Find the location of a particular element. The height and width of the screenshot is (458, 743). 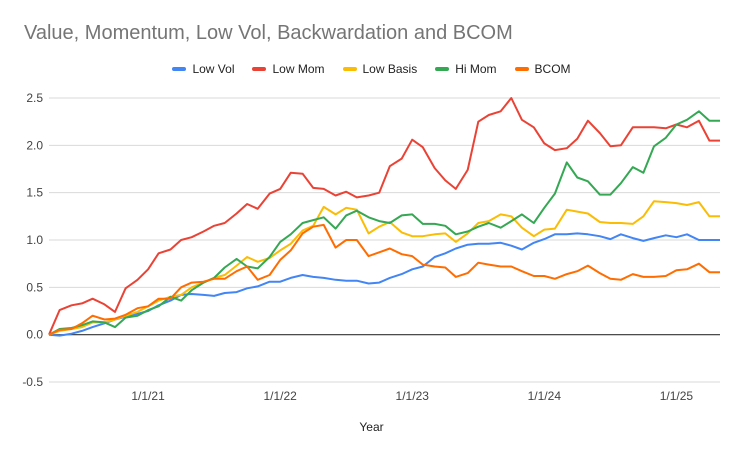

legend-label: BCOM is located at coordinates (552, 69).